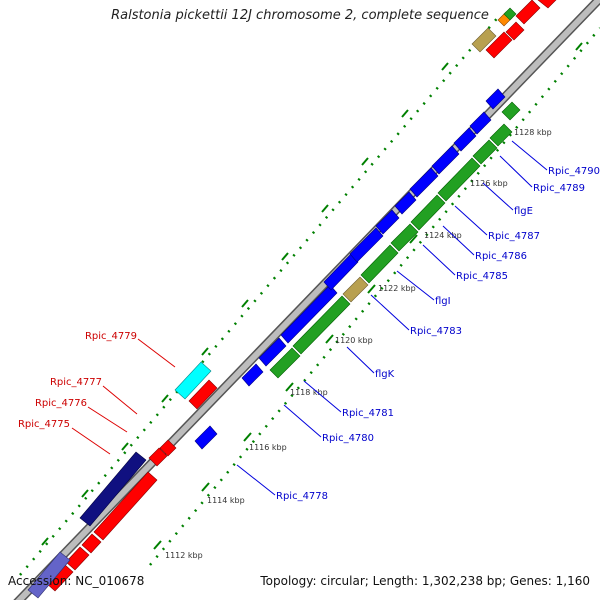  What do you see at coordinates (309, 392) in the screenshot?
I see `scale-label-1118: 1118 kbp` at bounding box center [309, 392].